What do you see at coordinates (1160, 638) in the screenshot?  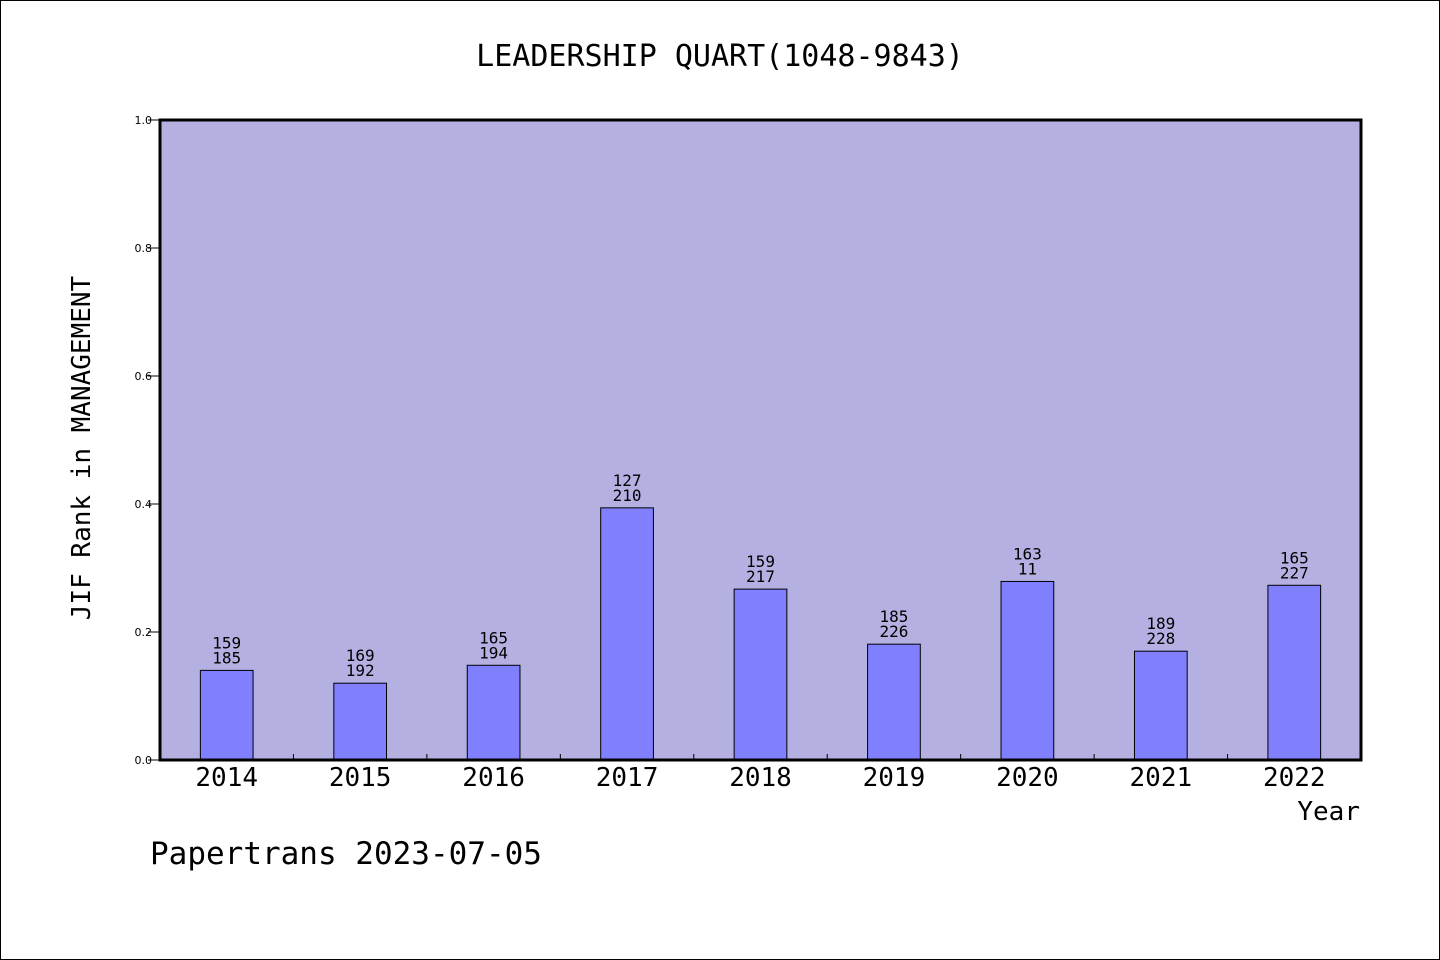 I see `bar-label-bottom: 228` at bounding box center [1160, 638].